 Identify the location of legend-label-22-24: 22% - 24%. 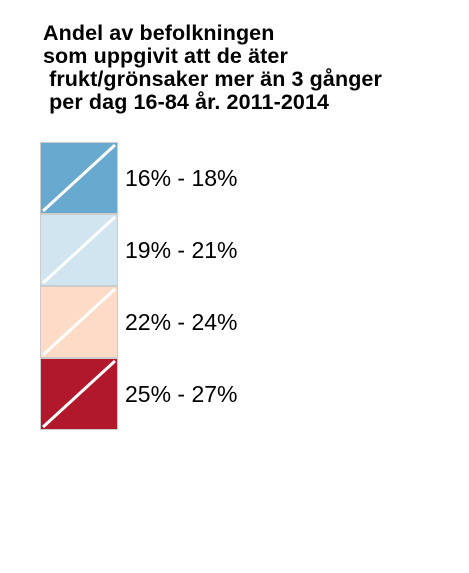
(181, 322).